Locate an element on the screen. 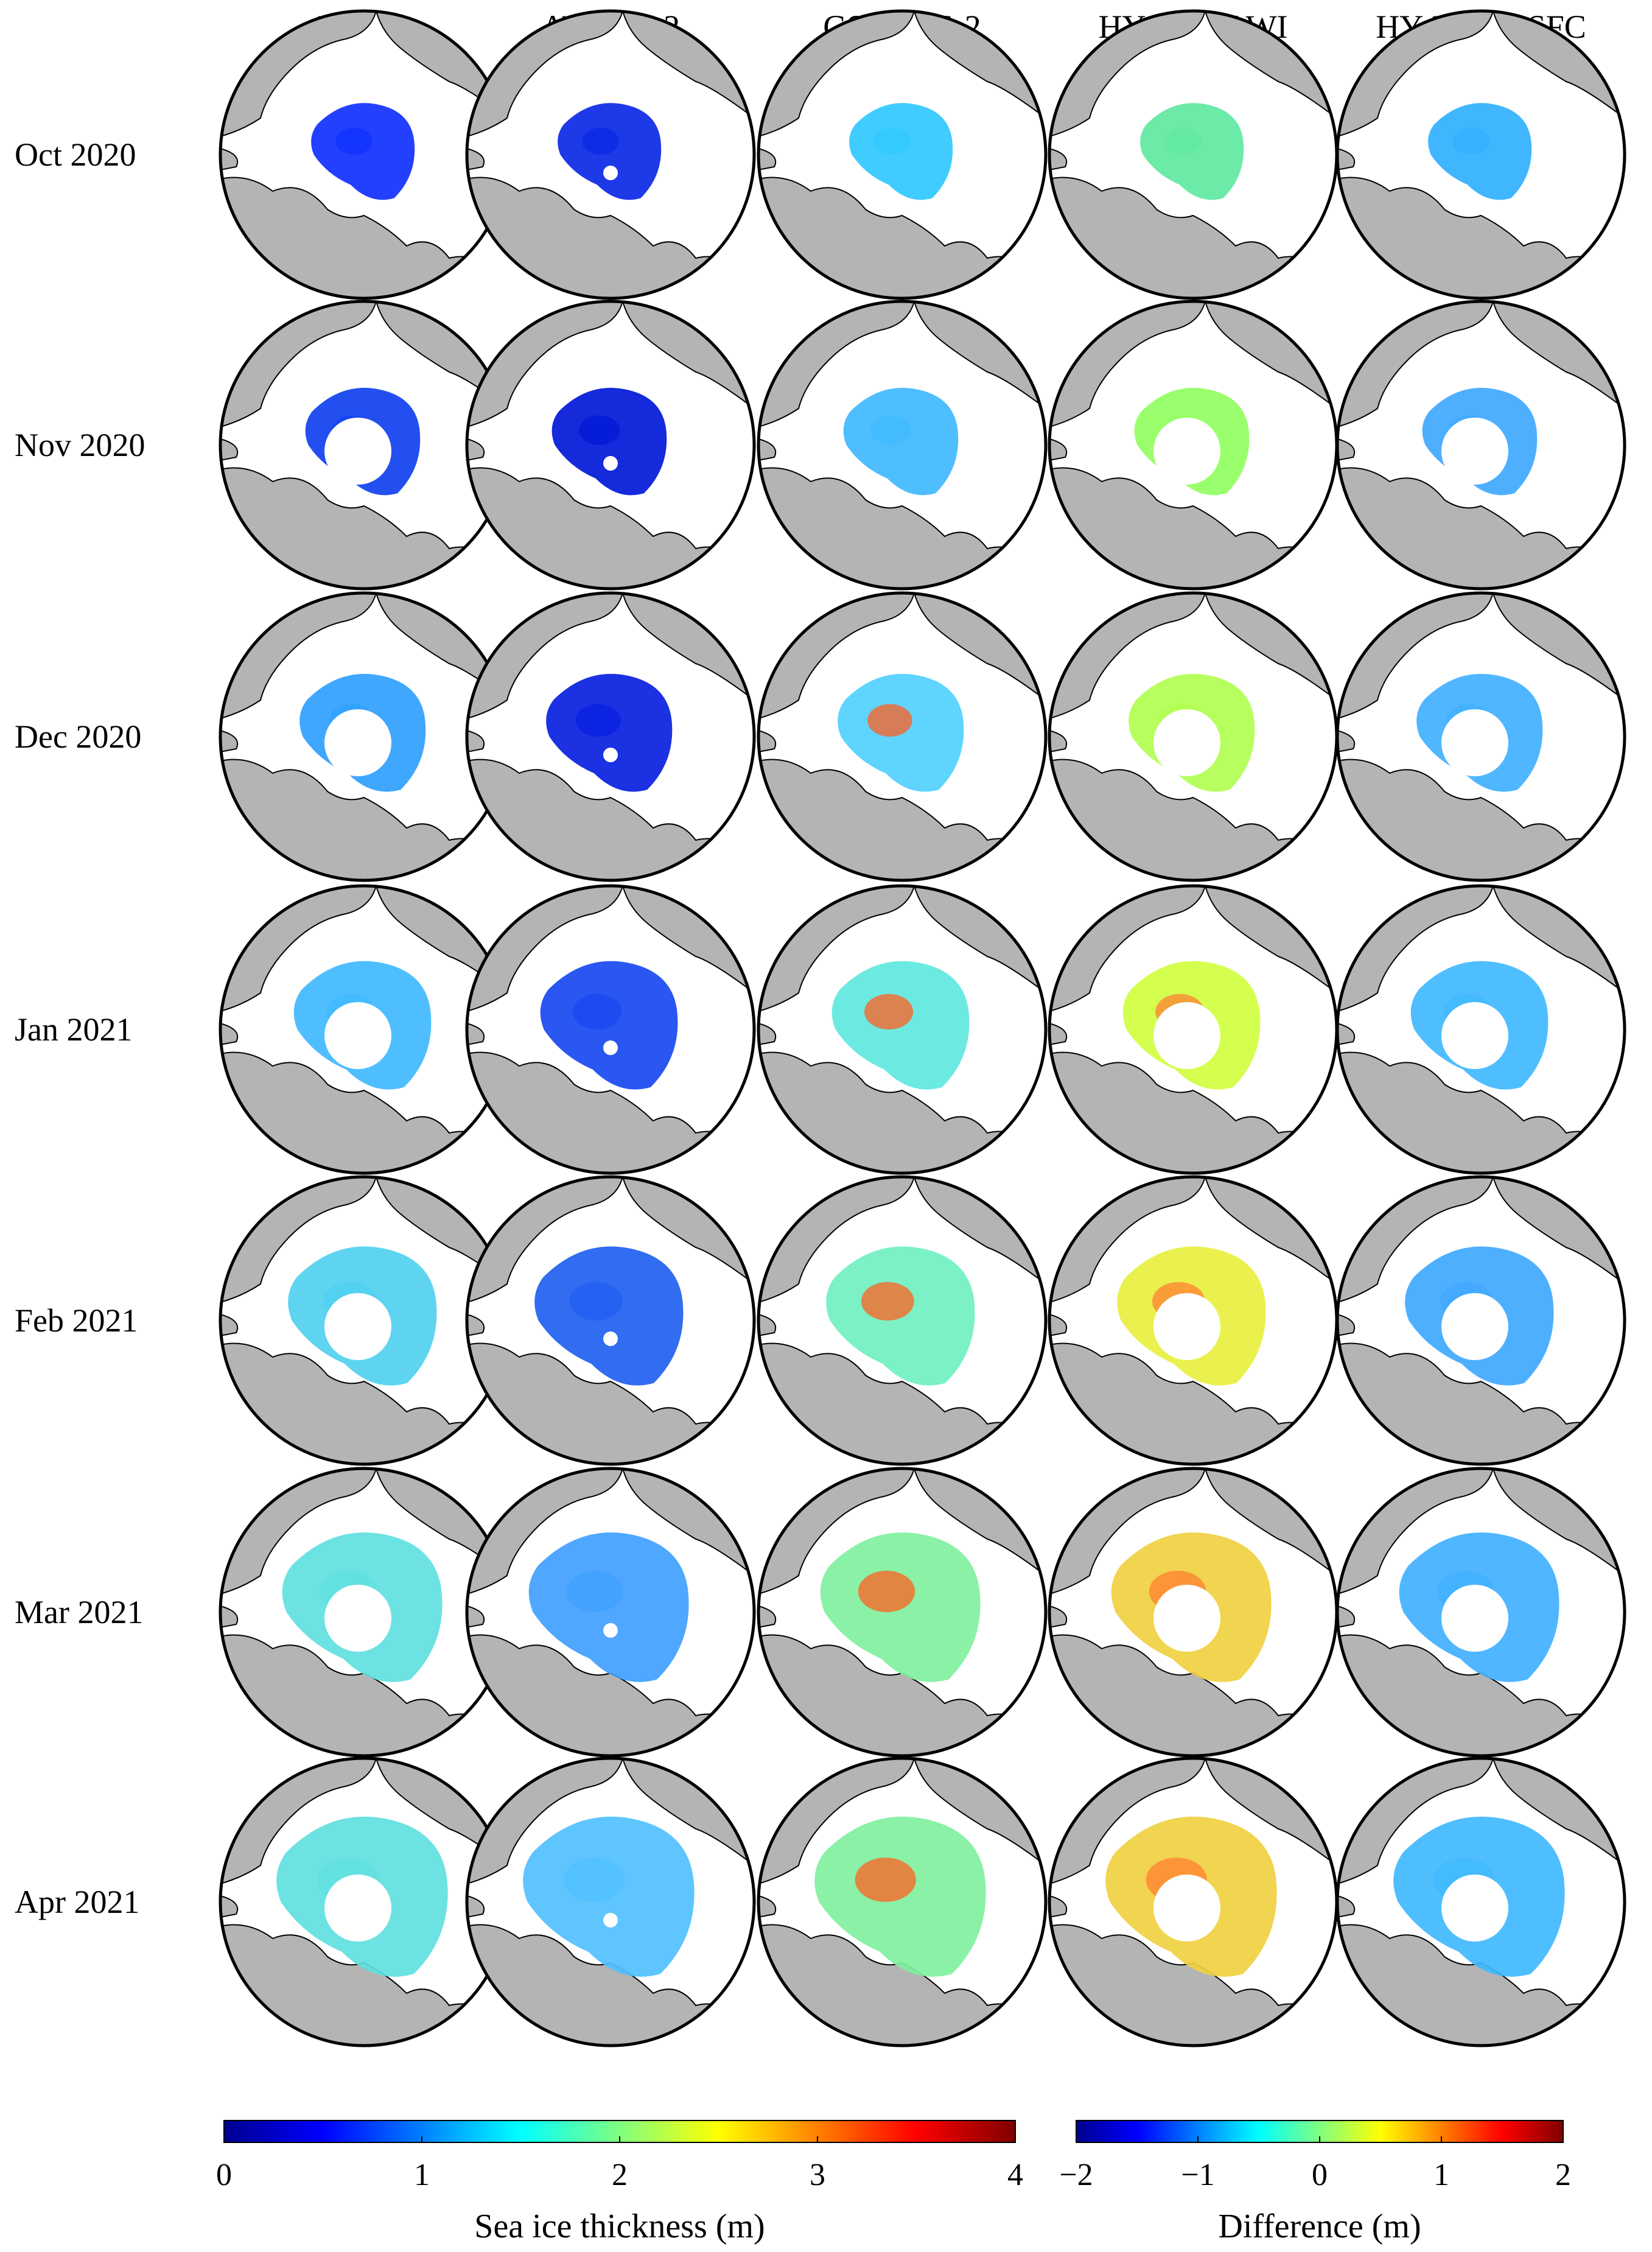  row-header: Apr 2021 is located at coordinates (77, 1902).